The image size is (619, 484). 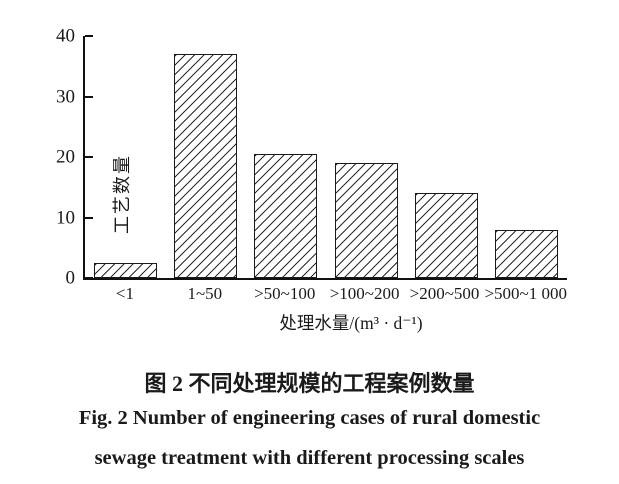 I want to click on y-tick-label: 0, so click(x=70, y=278).